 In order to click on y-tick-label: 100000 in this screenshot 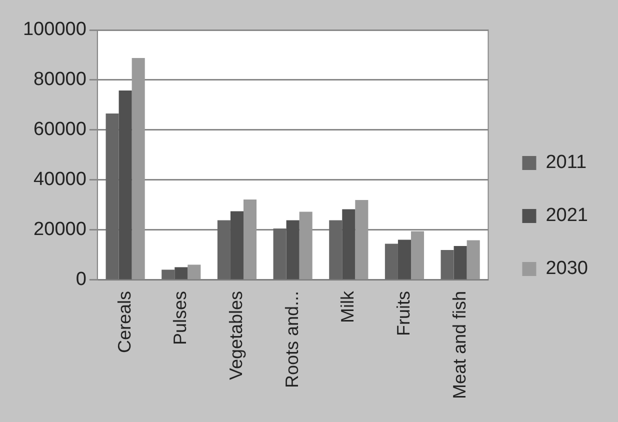, I will do `click(54, 29)`.